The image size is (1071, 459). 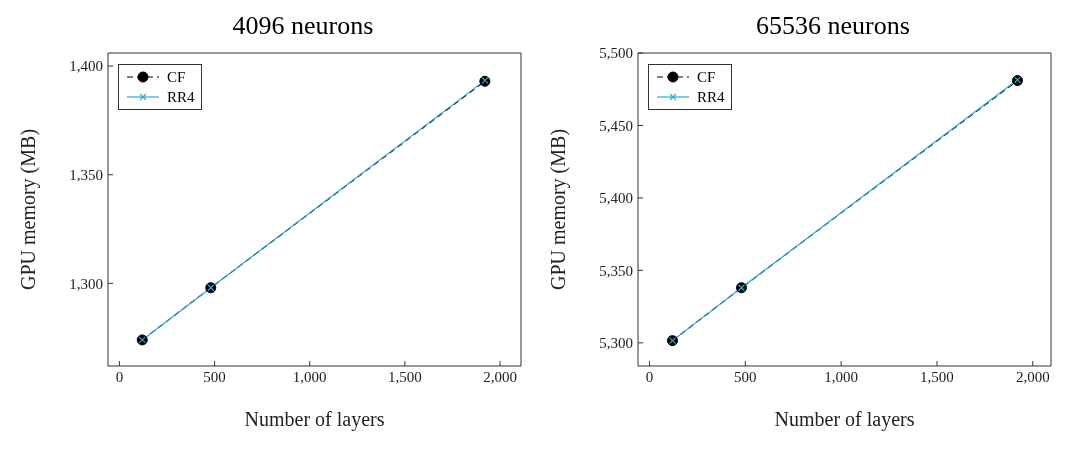 What do you see at coordinates (616, 53) in the screenshot?
I see `y-tick-label: 5,500` at bounding box center [616, 53].